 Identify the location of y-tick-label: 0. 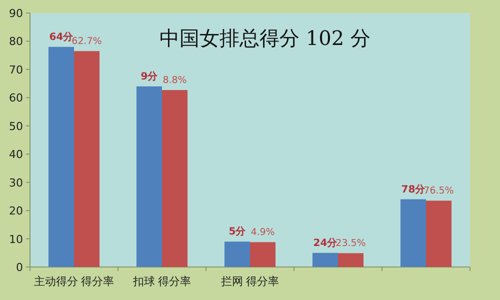
(19, 267).